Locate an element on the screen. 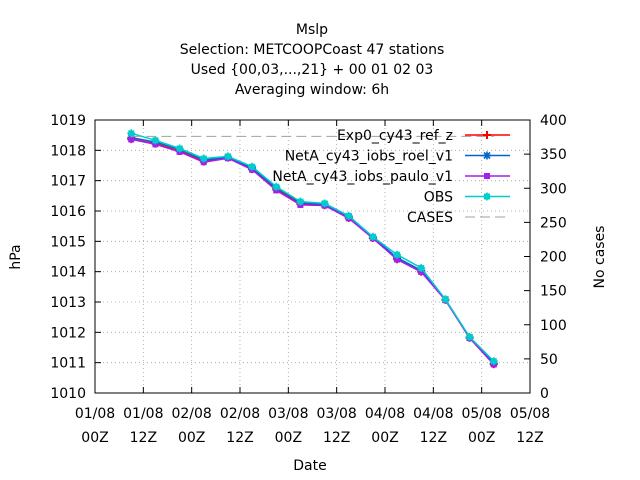  y2-axis-label: No cases is located at coordinates (600, 257).